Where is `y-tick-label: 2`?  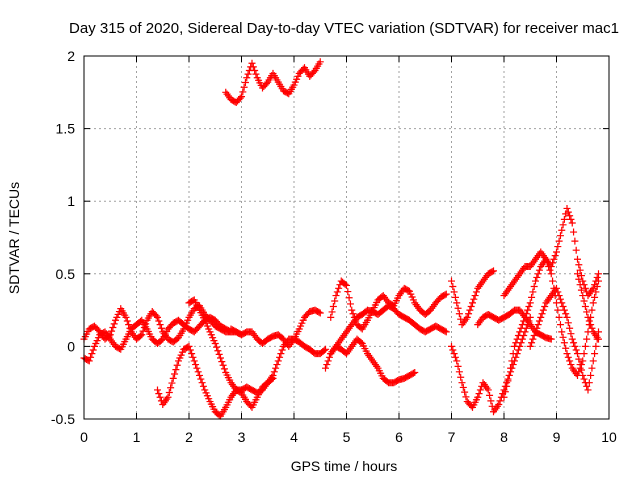 y-tick-label: 2 is located at coordinates (71, 56).